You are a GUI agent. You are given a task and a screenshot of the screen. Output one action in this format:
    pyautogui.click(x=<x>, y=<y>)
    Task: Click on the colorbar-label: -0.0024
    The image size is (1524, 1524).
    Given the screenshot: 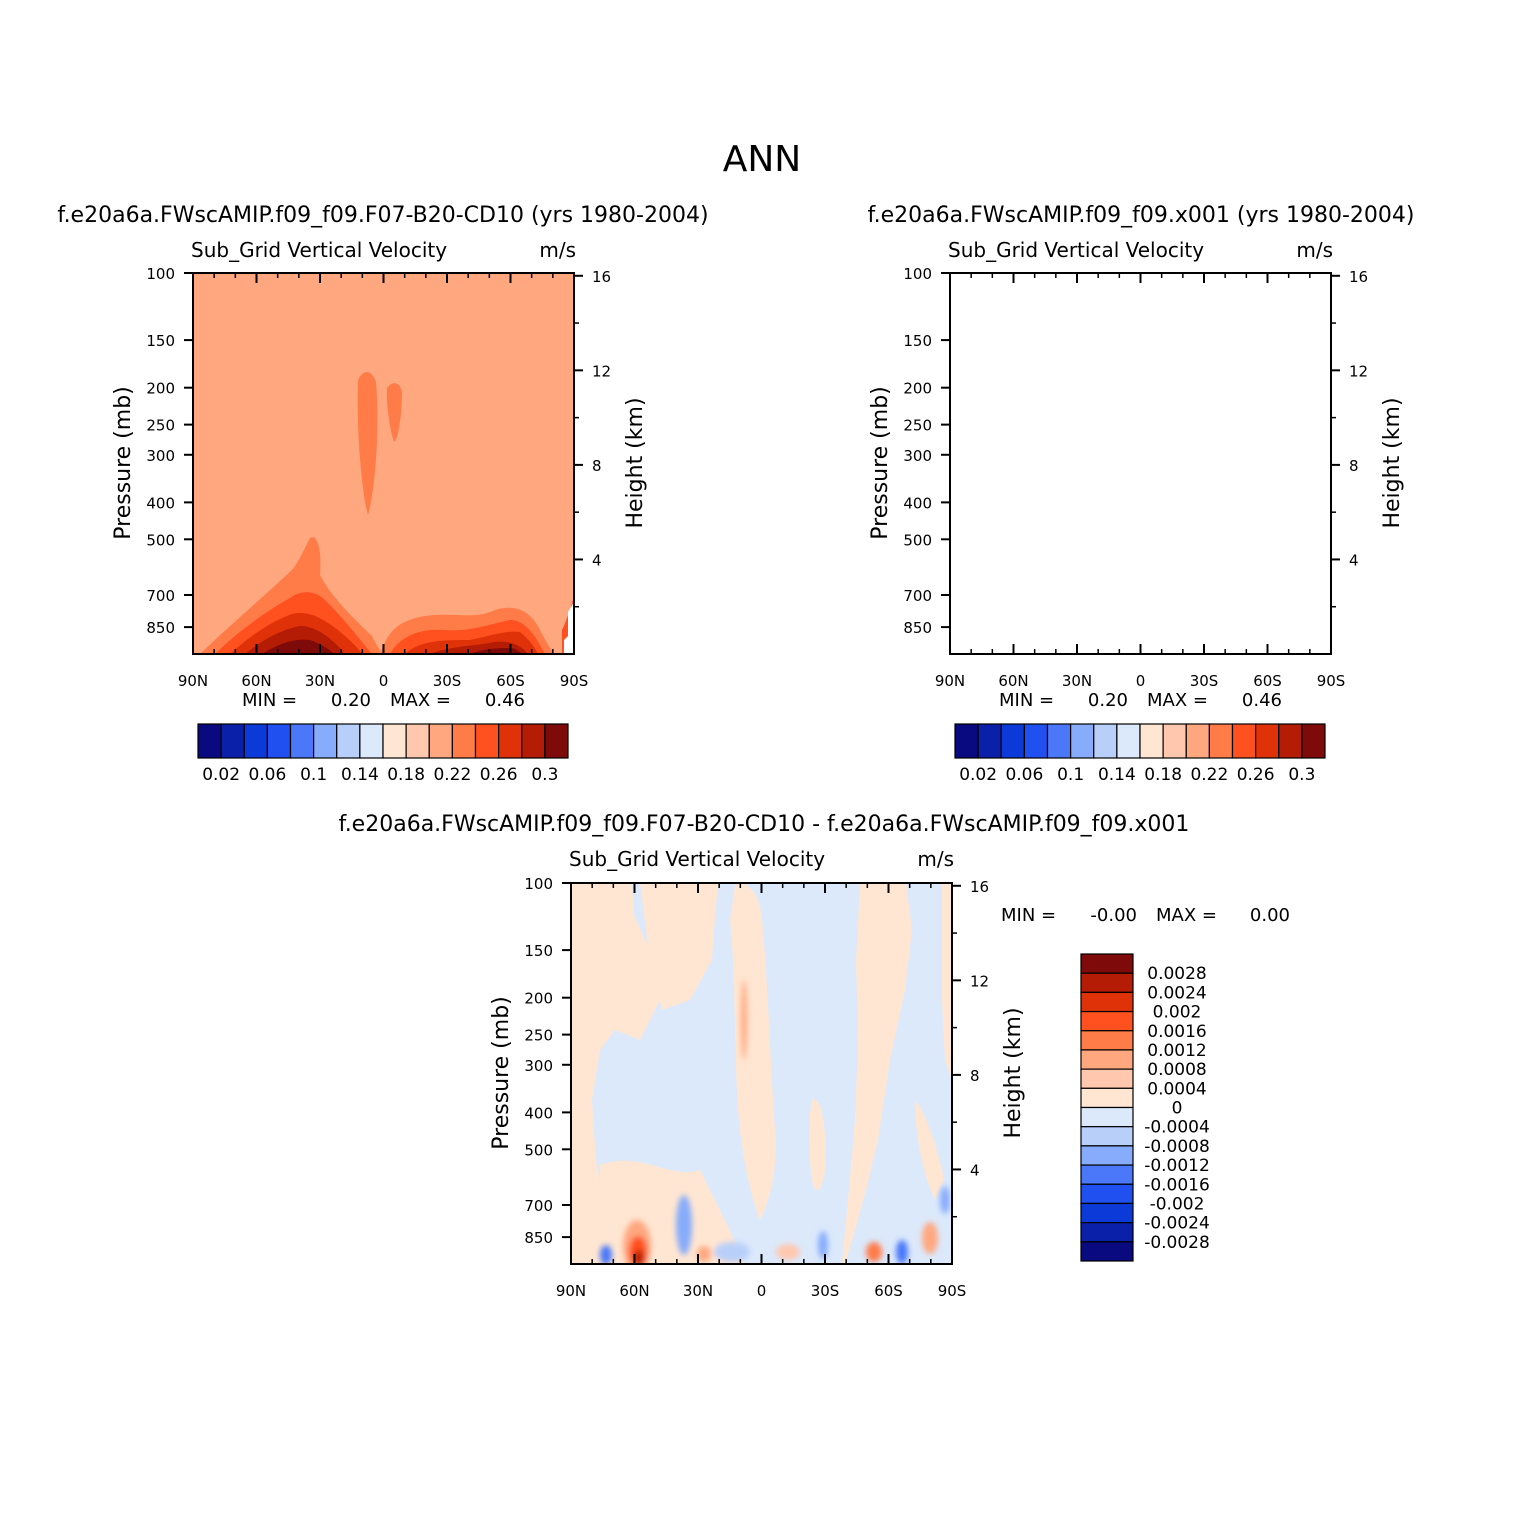 What is the action you would take?
    pyautogui.click(x=1177, y=1224)
    